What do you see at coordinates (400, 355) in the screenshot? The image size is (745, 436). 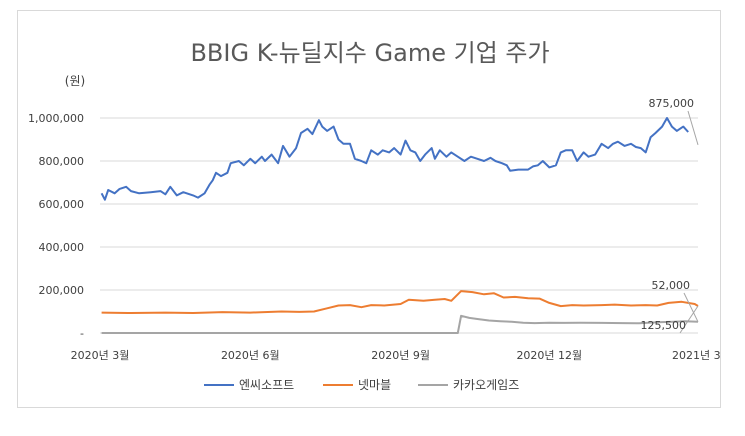 I see `x-tick-label: 2020년 9월` at bounding box center [400, 355].